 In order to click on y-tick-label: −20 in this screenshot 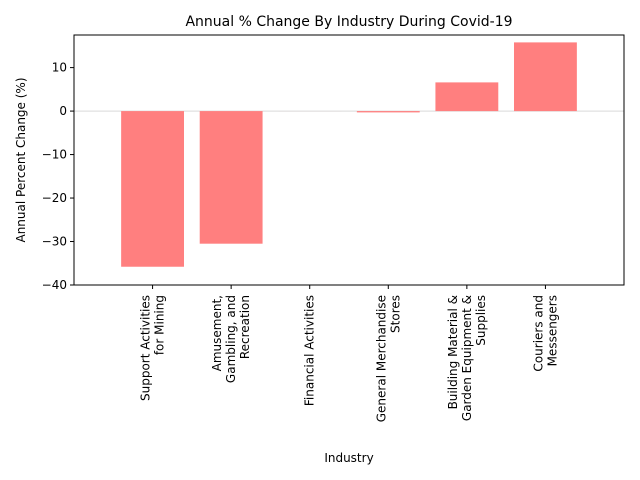, I will do `click(54, 198)`.